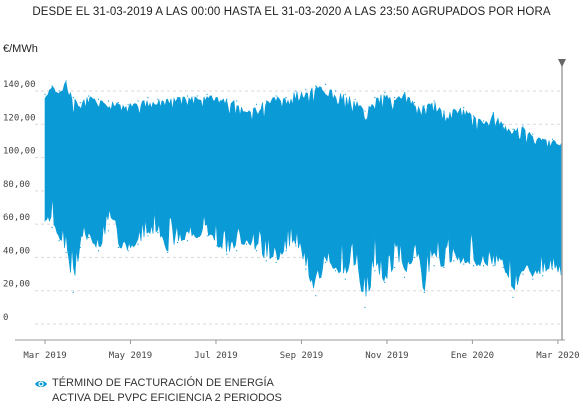 The image size is (583, 408). I want to click on y-tick-label: 60,00, so click(16, 218).